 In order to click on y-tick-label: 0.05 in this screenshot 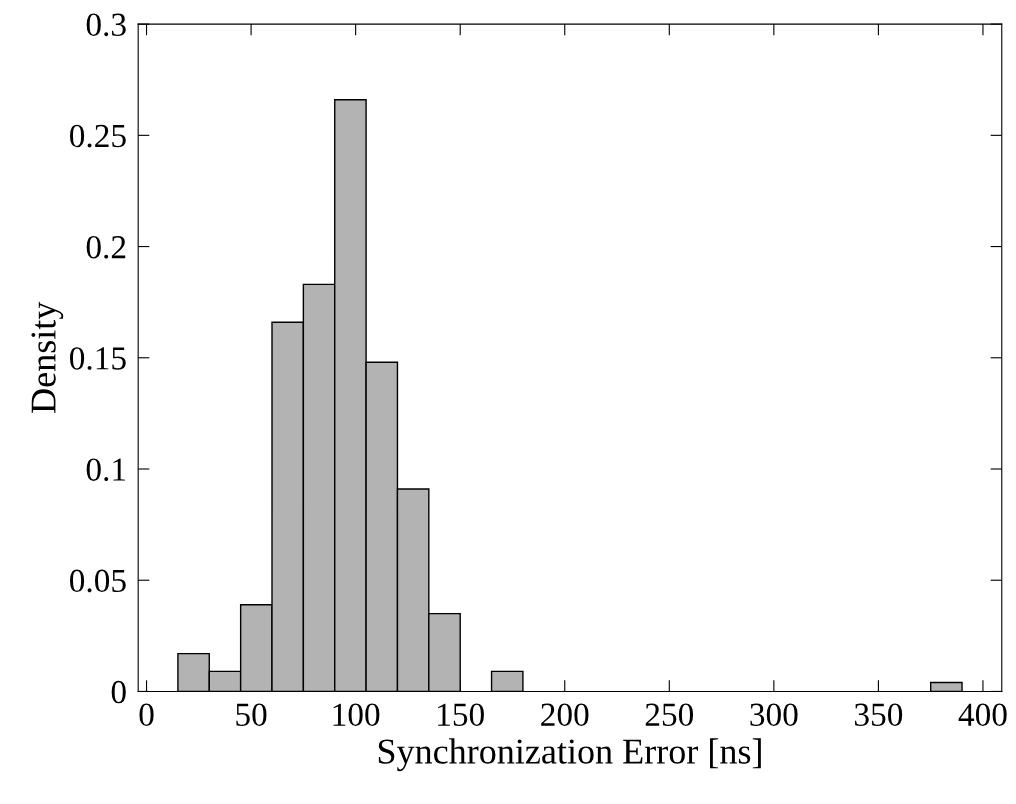, I will do `click(98, 581)`.